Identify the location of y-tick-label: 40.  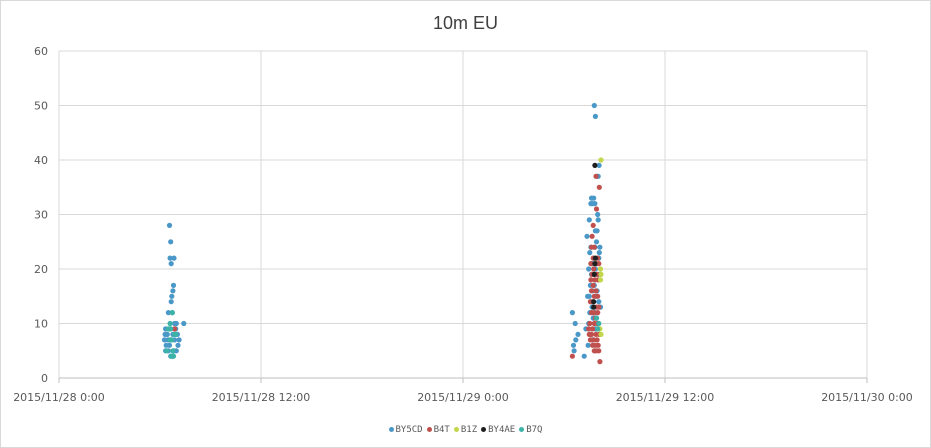
(41, 160).